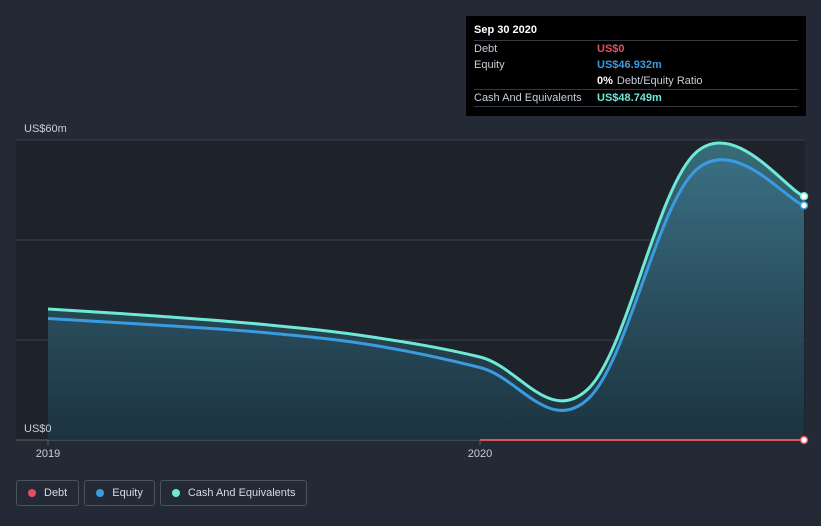  I want to click on x-tick-label-2019: 2019, so click(48, 454).